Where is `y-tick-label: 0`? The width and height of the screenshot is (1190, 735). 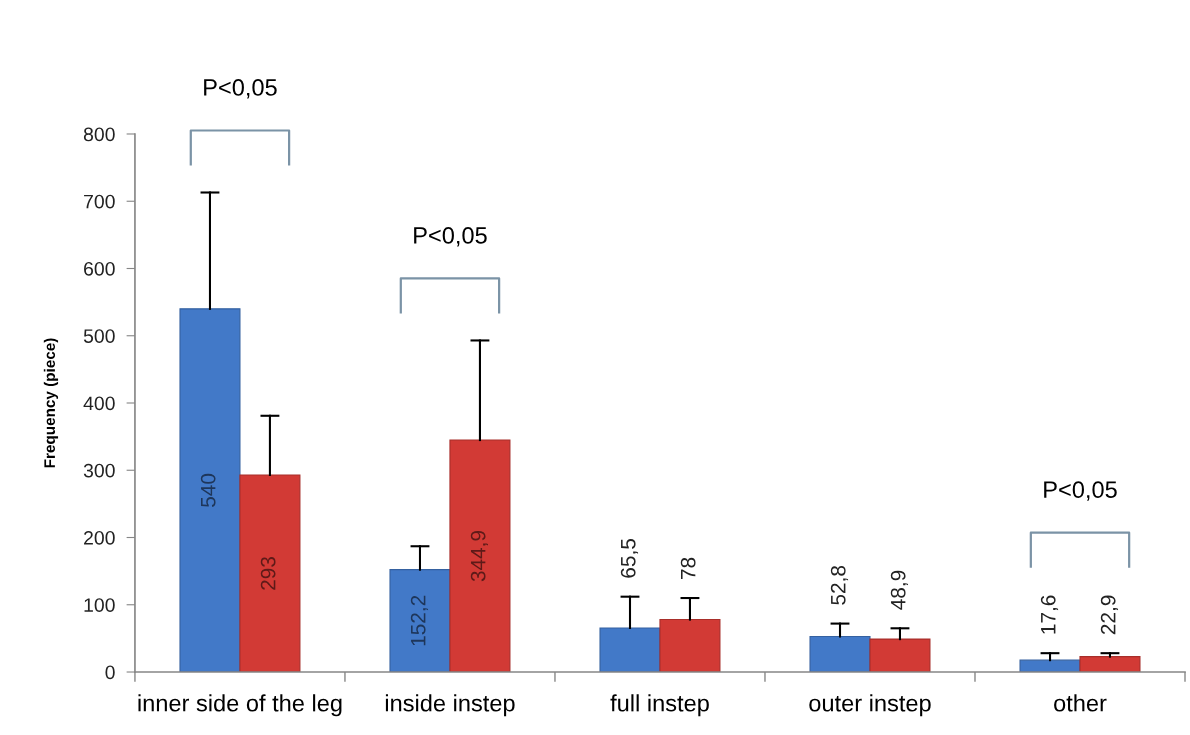
y-tick-label: 0 is located at coordinates (110, 672).